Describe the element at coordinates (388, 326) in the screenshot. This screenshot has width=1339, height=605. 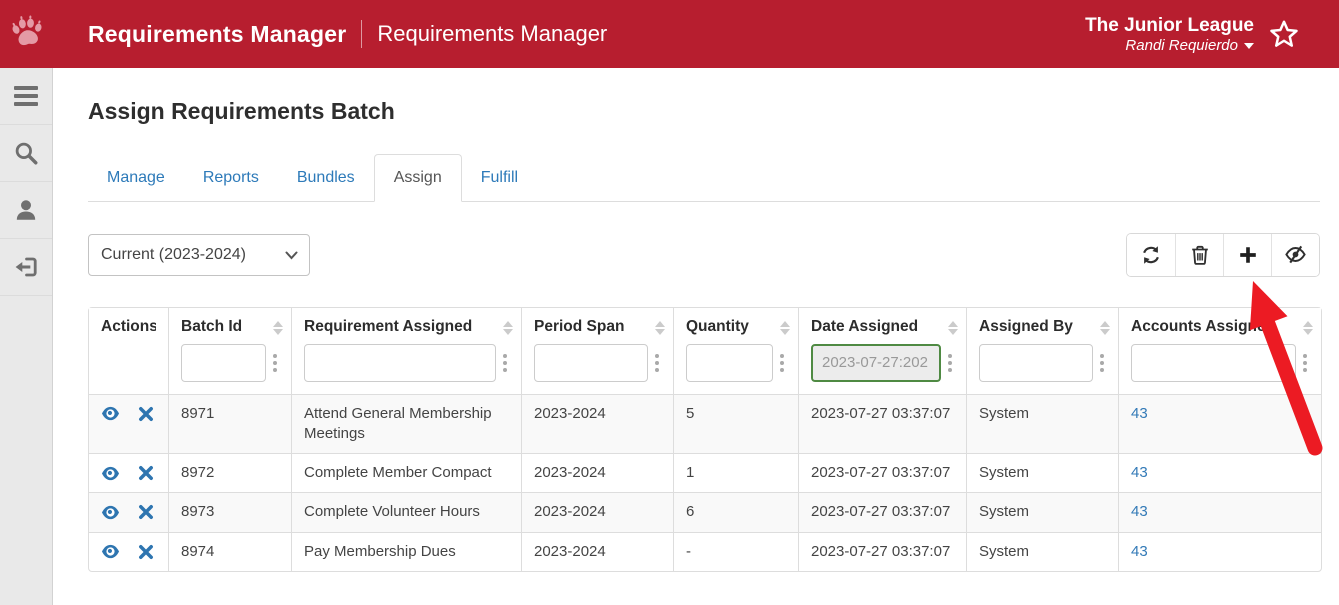
I see `column-label: Requirement Assigned` at that location.